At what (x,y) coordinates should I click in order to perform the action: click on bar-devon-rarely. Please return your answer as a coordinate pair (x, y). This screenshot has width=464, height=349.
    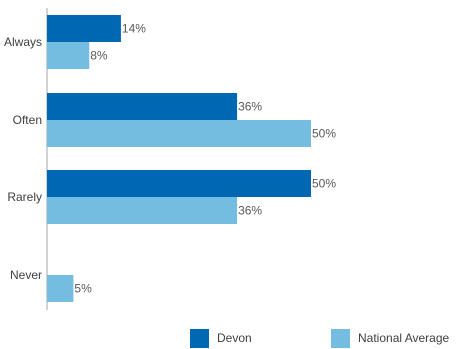
    Looking at the image, I should click on (179, 183).